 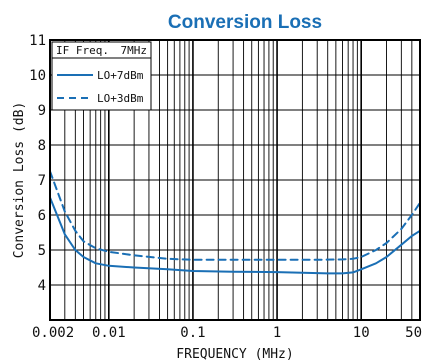 I want to click on y-tick-label: 10, so click(x=37, y=76).